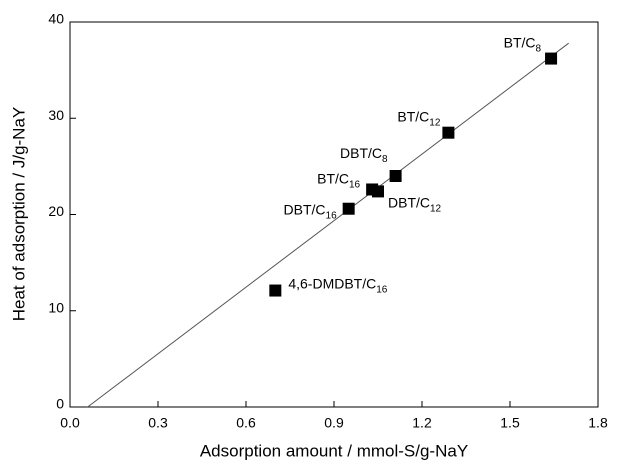 This screenshot has width=619, height=464. What do you see at coordinates (70, 423) in the screenshot?
I see `x-tick-label: 0.0` at bounding box center [70, 423].